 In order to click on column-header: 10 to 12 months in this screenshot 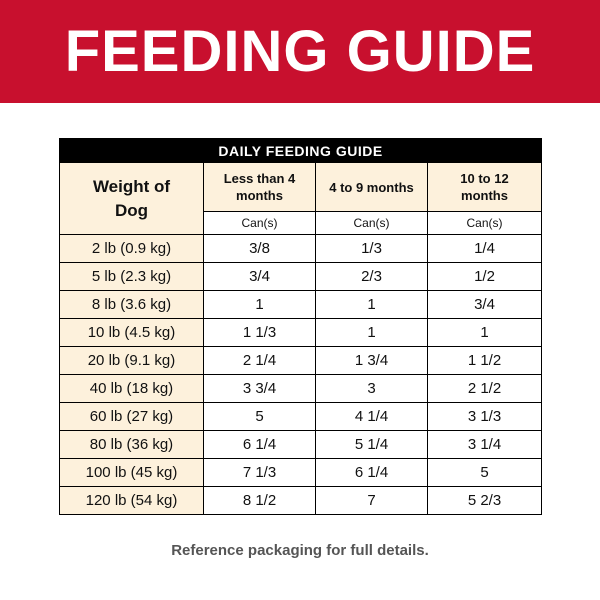, I will do `click(484, 187)`.